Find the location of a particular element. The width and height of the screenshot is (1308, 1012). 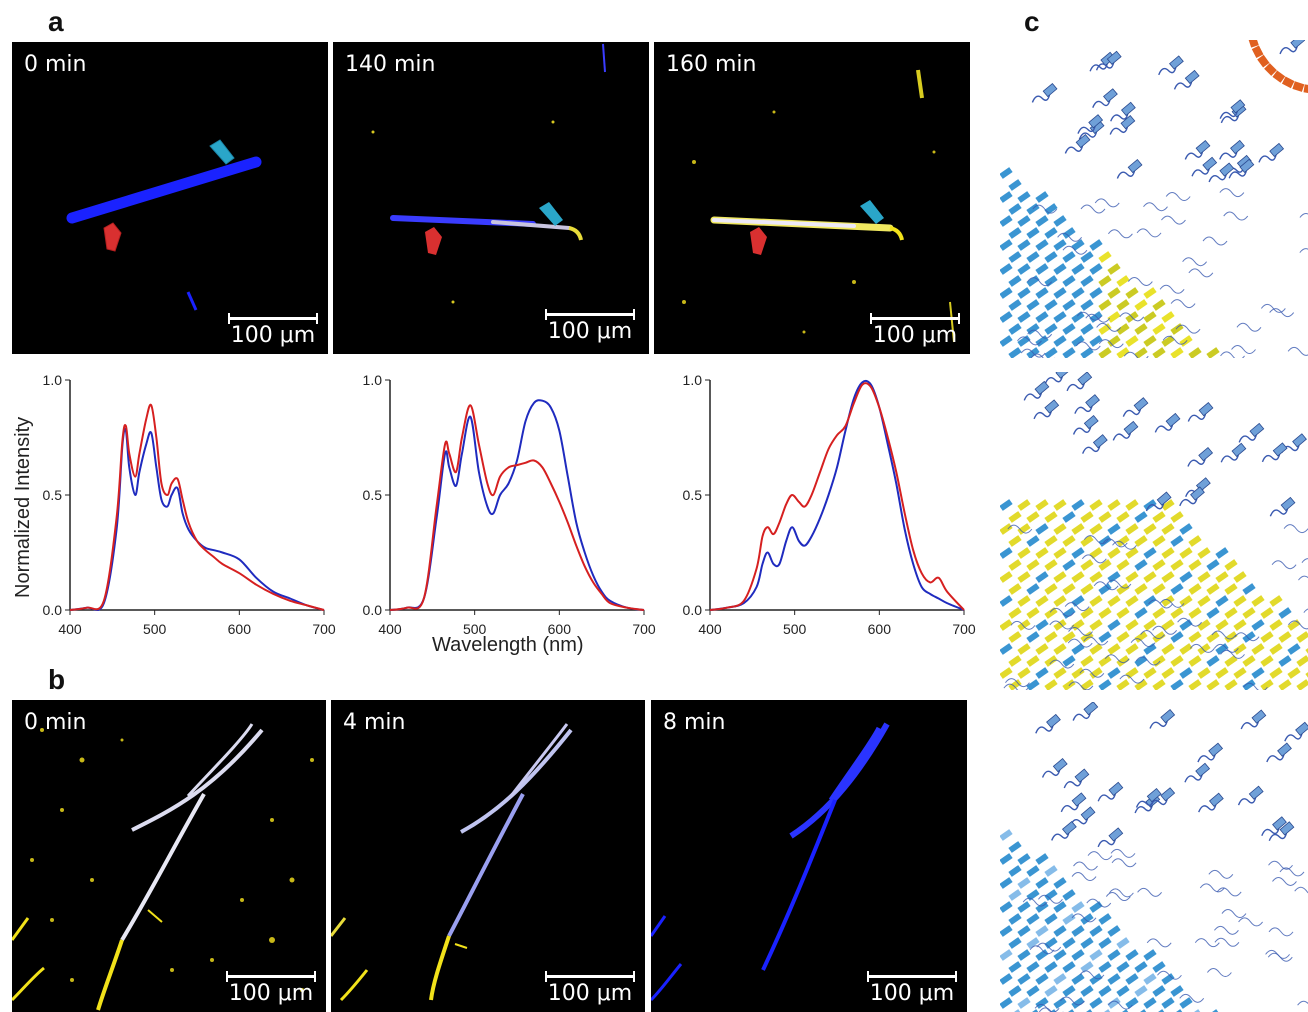

micrograph-b-0min: 0 min 100 μm is located at coordinates (169, 856).